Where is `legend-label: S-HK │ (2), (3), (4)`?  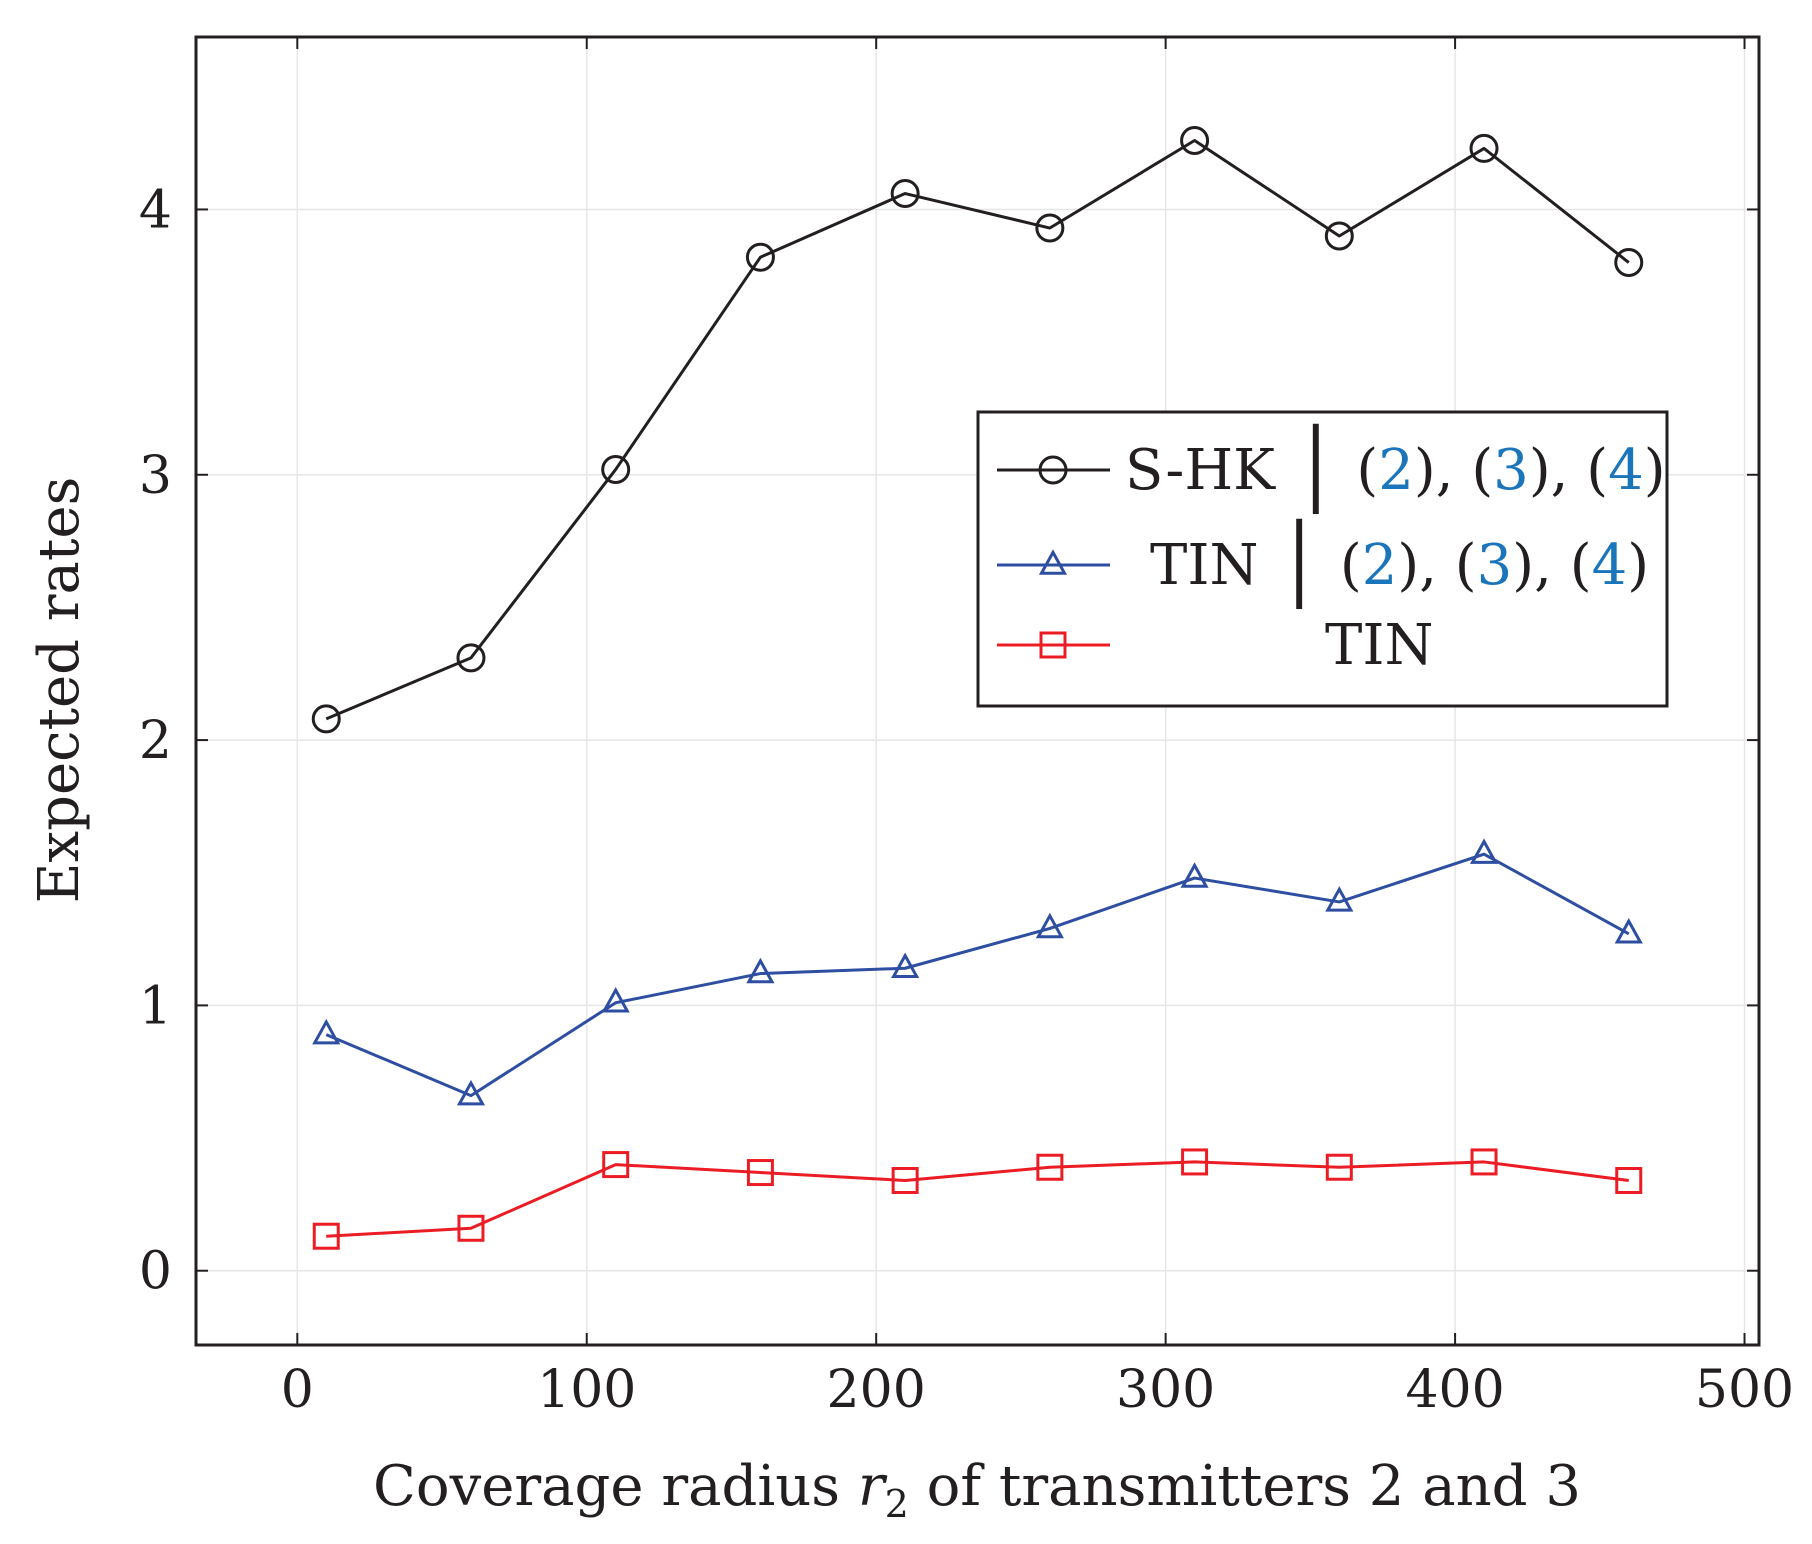
legend-label: S-HK │ (2), (3), (4) is located at coordinates (1395, 468).